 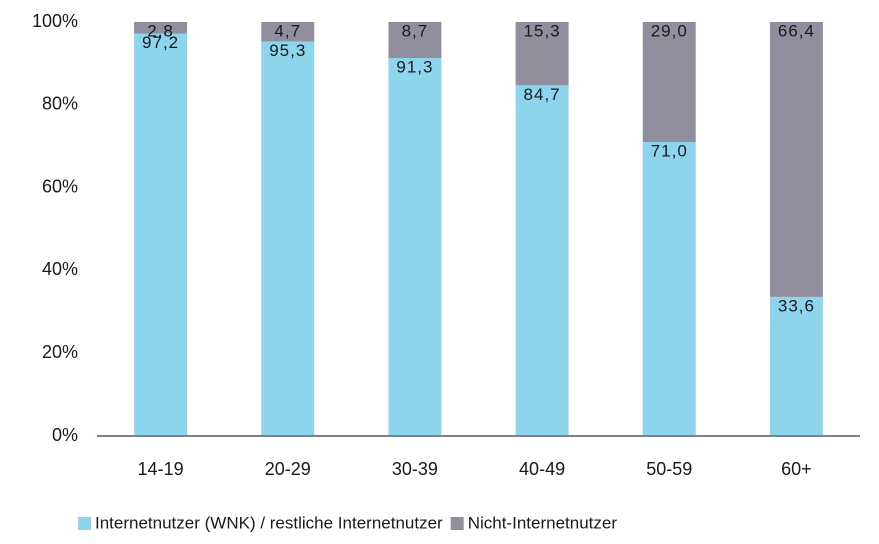 I want to click on data-label: 66,4, so click(x=796, y=30).